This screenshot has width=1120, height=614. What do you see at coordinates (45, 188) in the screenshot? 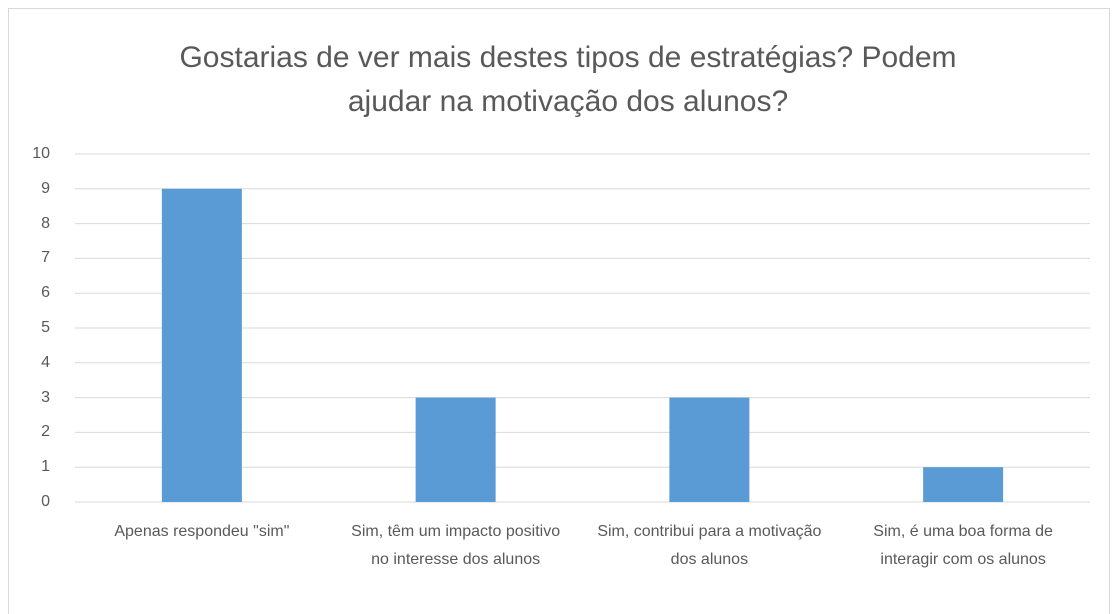
I see `y-tick-label: 9` at bounding box center [45, 188].